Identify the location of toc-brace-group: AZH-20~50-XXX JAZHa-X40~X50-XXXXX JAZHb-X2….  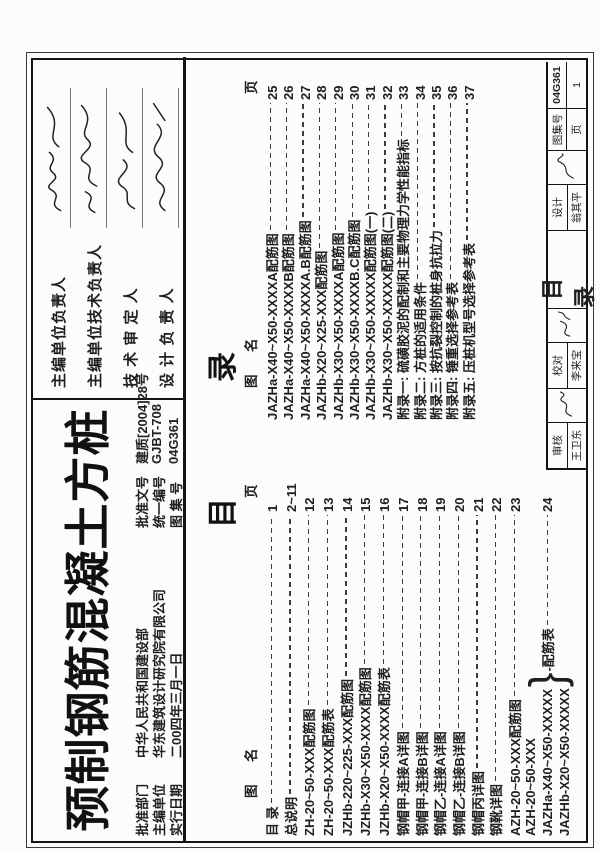
(547, 655).